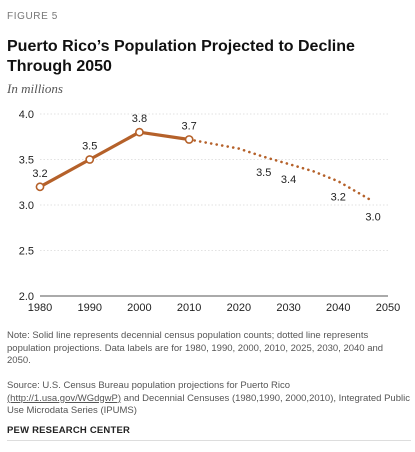 The height and width of the screenshot is (452, 415). I want to click on x-tick-label: 2010, so click(189, 308).